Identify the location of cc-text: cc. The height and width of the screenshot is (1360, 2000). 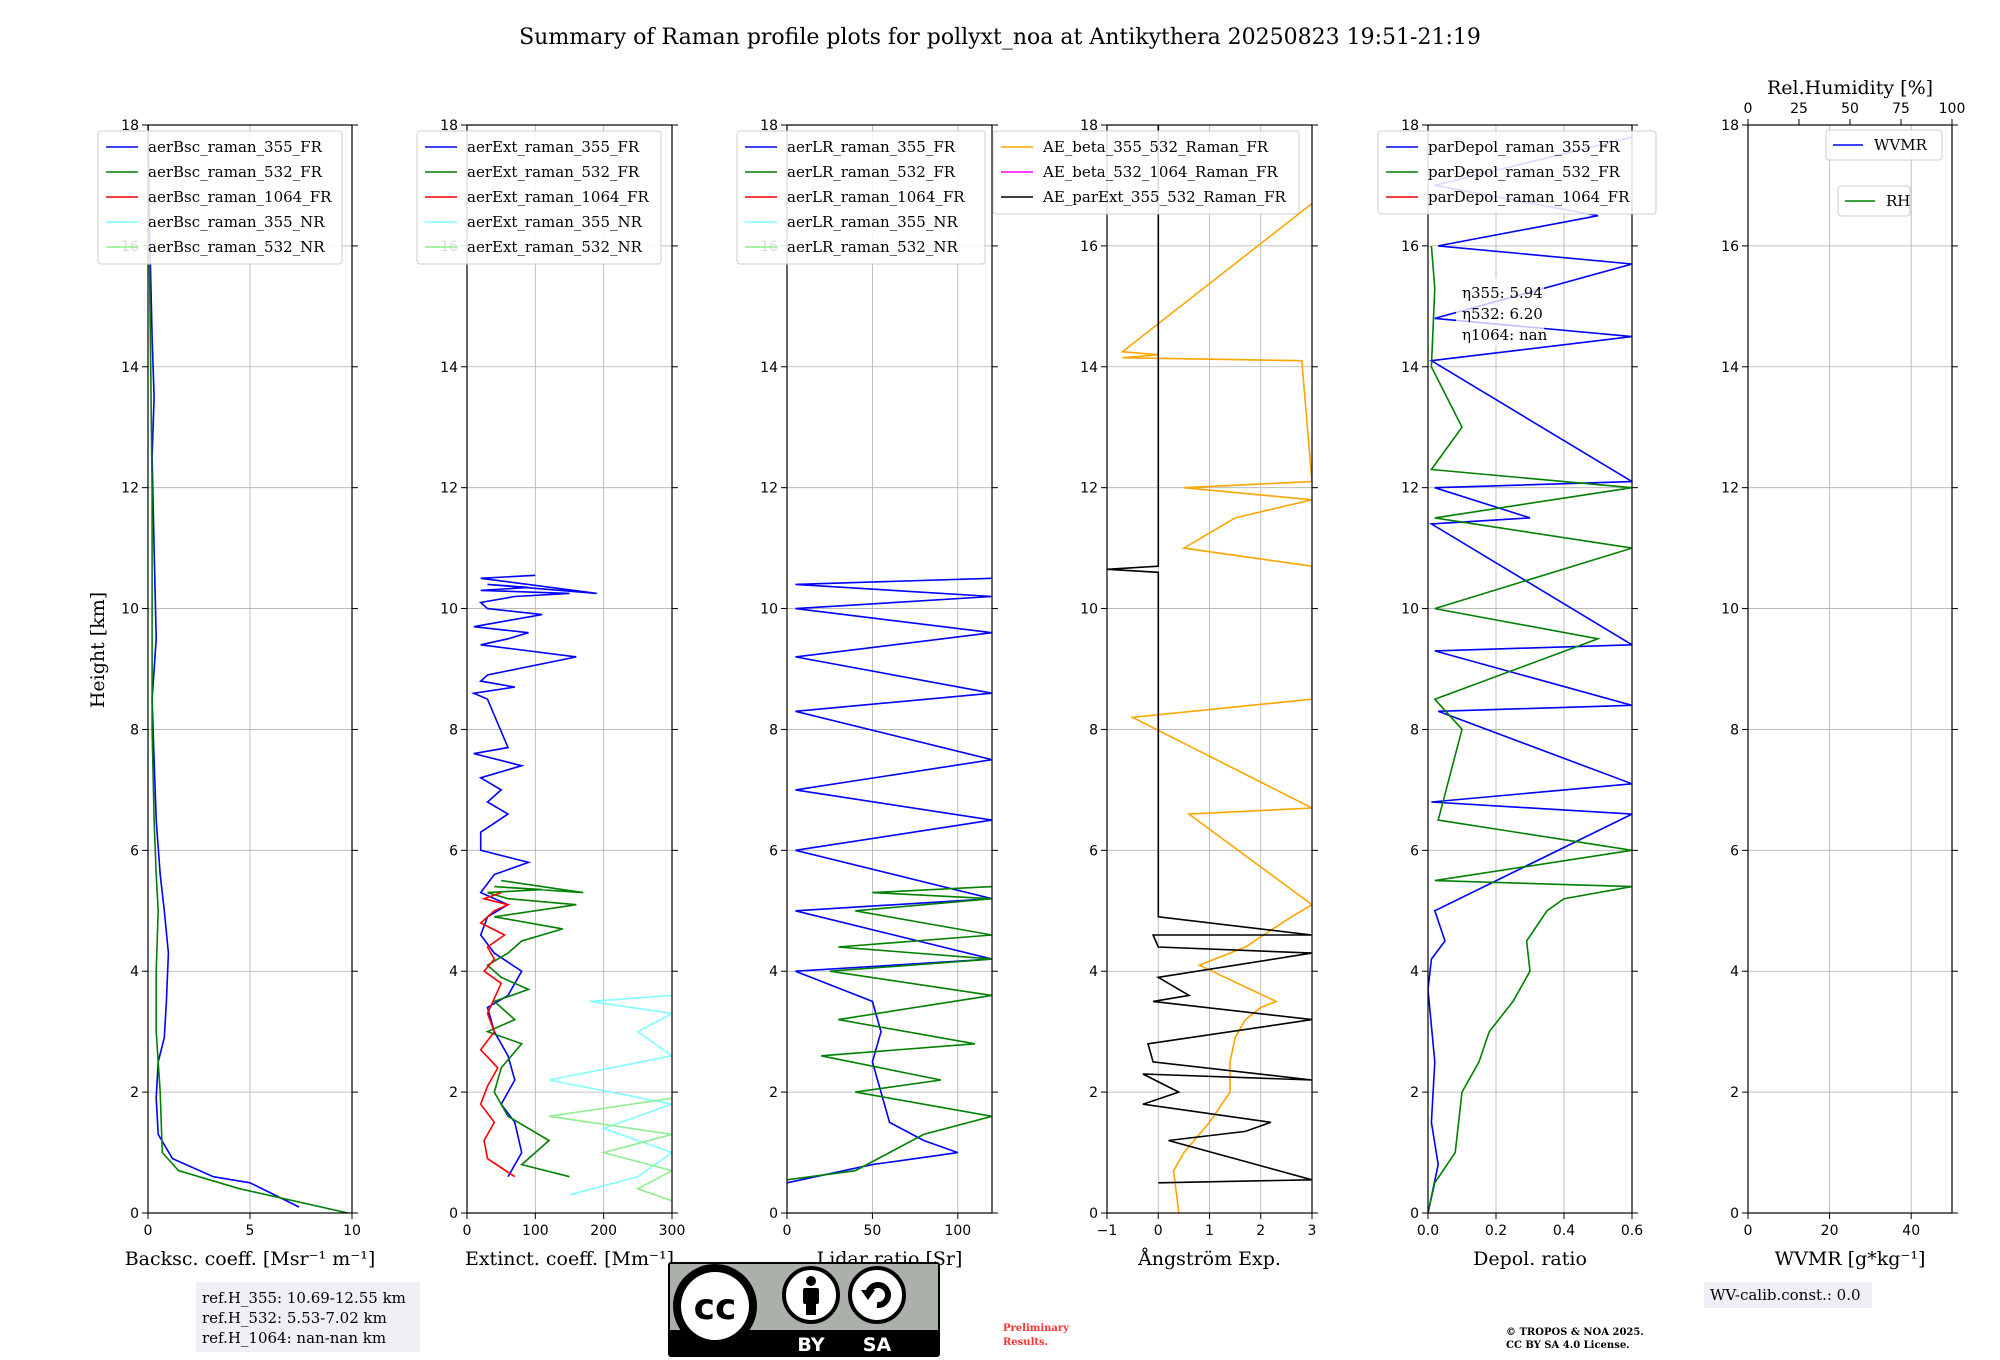
(715, 1307).